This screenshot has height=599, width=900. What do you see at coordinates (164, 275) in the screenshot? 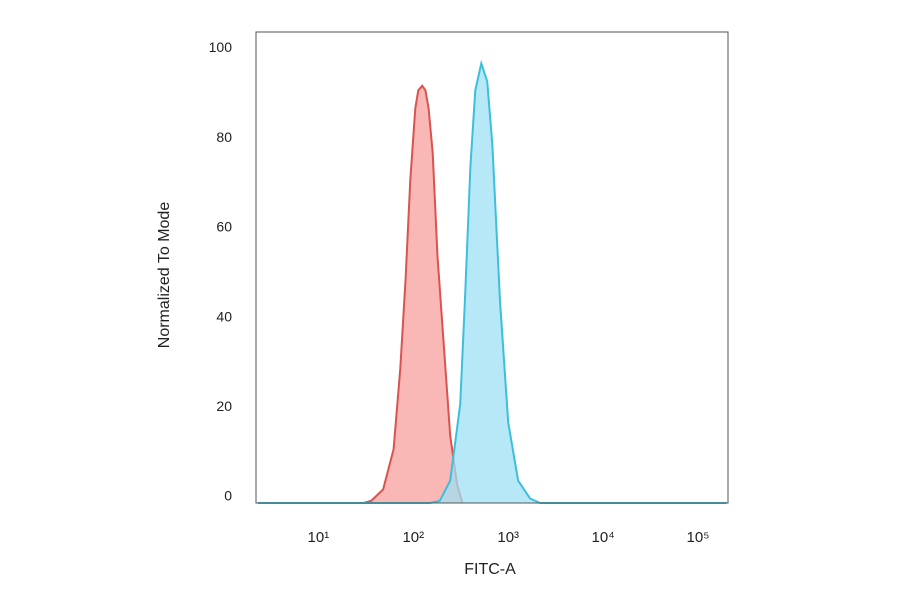
I see `y-axis-label: Normalized To Mode` at bounding box center [164, 275].